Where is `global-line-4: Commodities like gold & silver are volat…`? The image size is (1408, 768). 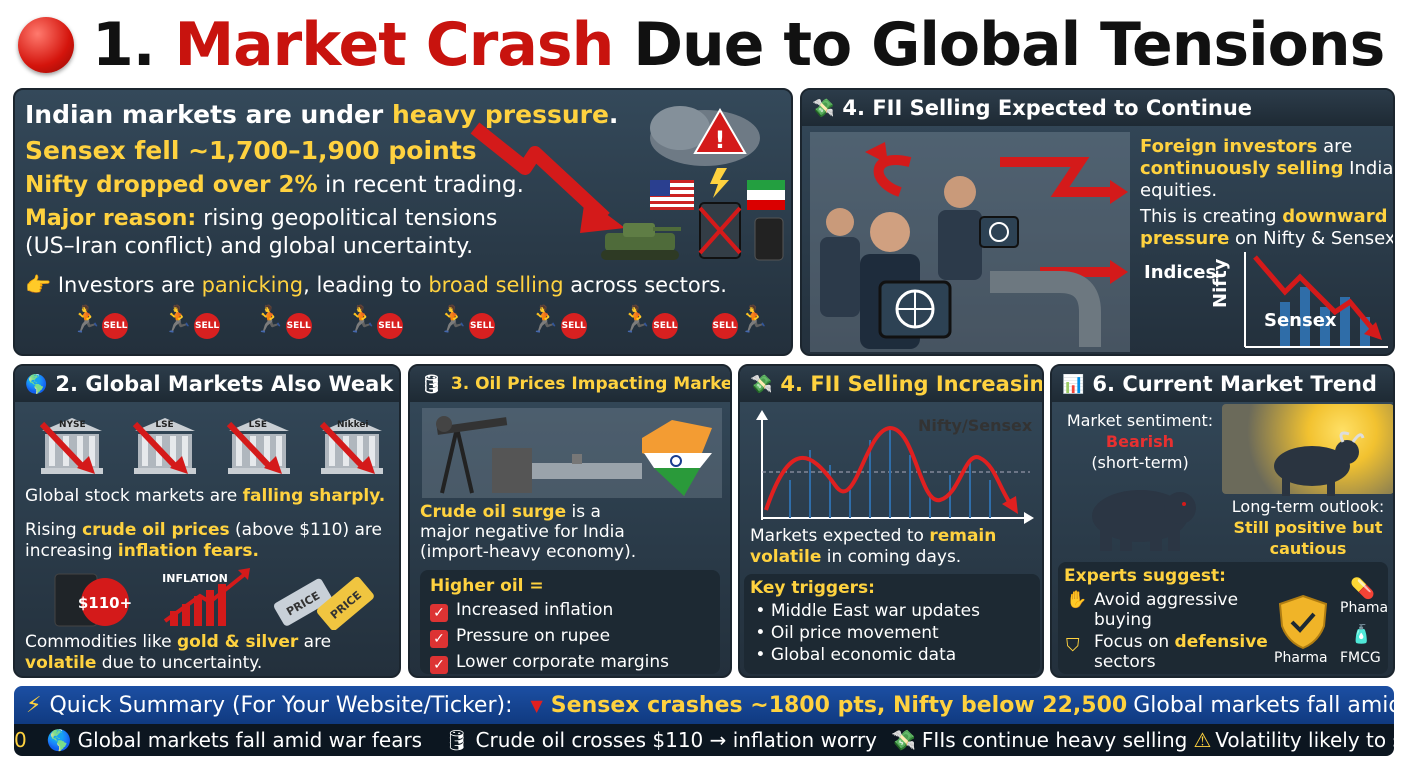 global-line-4: Commodities like gold & silver are volat… is located at coordinates (178, 652).